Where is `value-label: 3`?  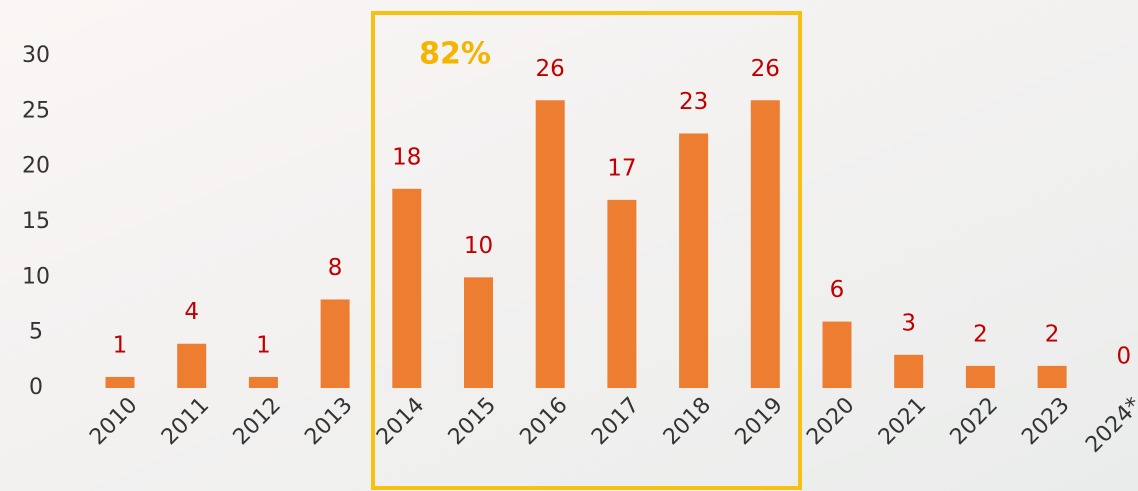 value-label: 3 is located at coordinates (908, 323).